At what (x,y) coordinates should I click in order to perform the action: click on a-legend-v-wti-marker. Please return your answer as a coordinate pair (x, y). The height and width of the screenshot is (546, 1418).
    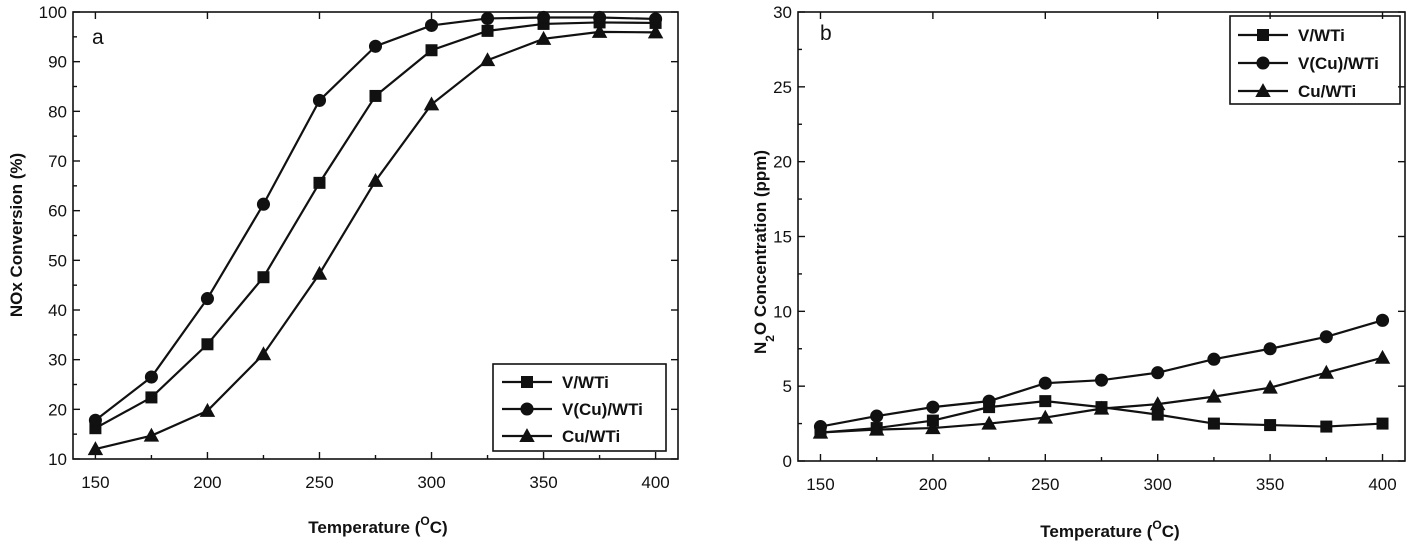
    Looking at the image, I should click on (527, 382).